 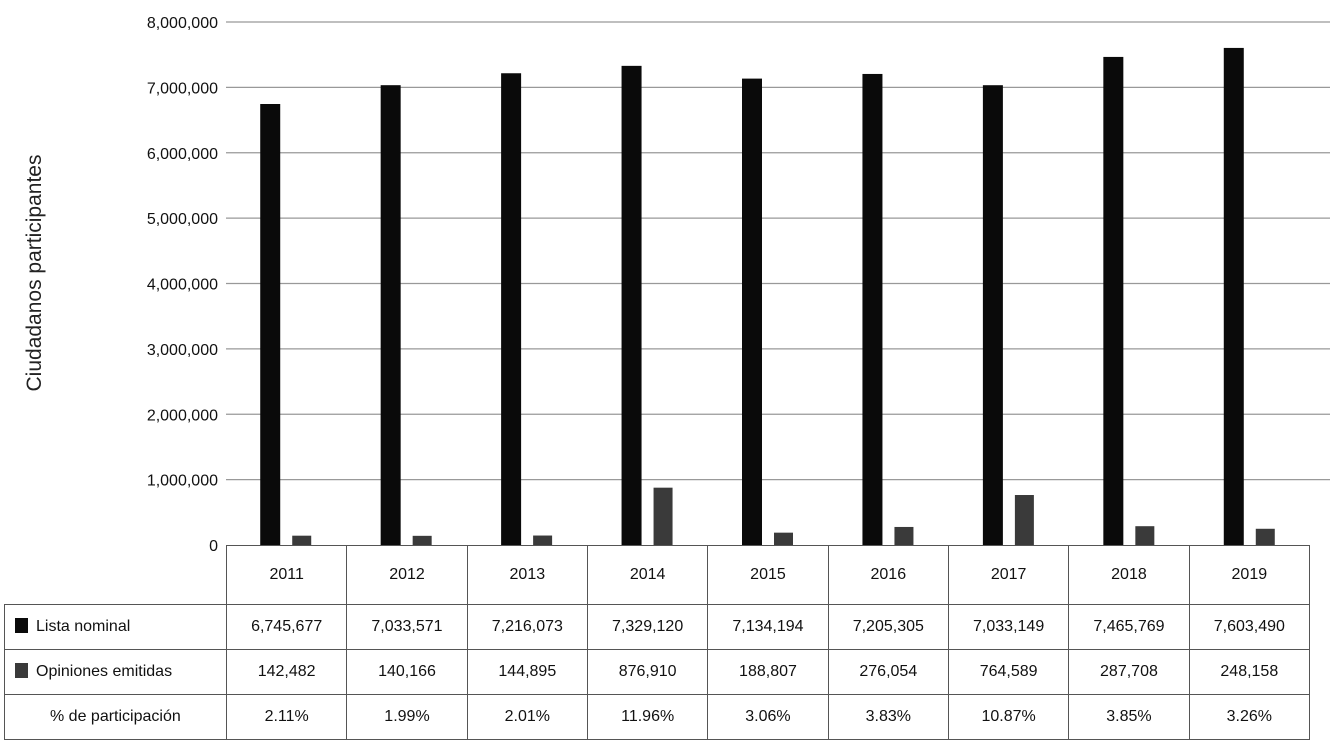 I want to click on data-label: 7,033,571, so click(x=407, y=627).